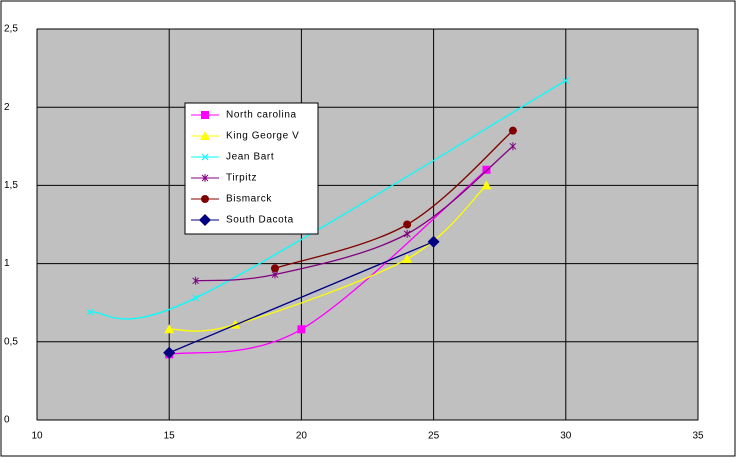 The image size is (737, 463). I want to click on y-tick-label: 1, so click(7, 263).